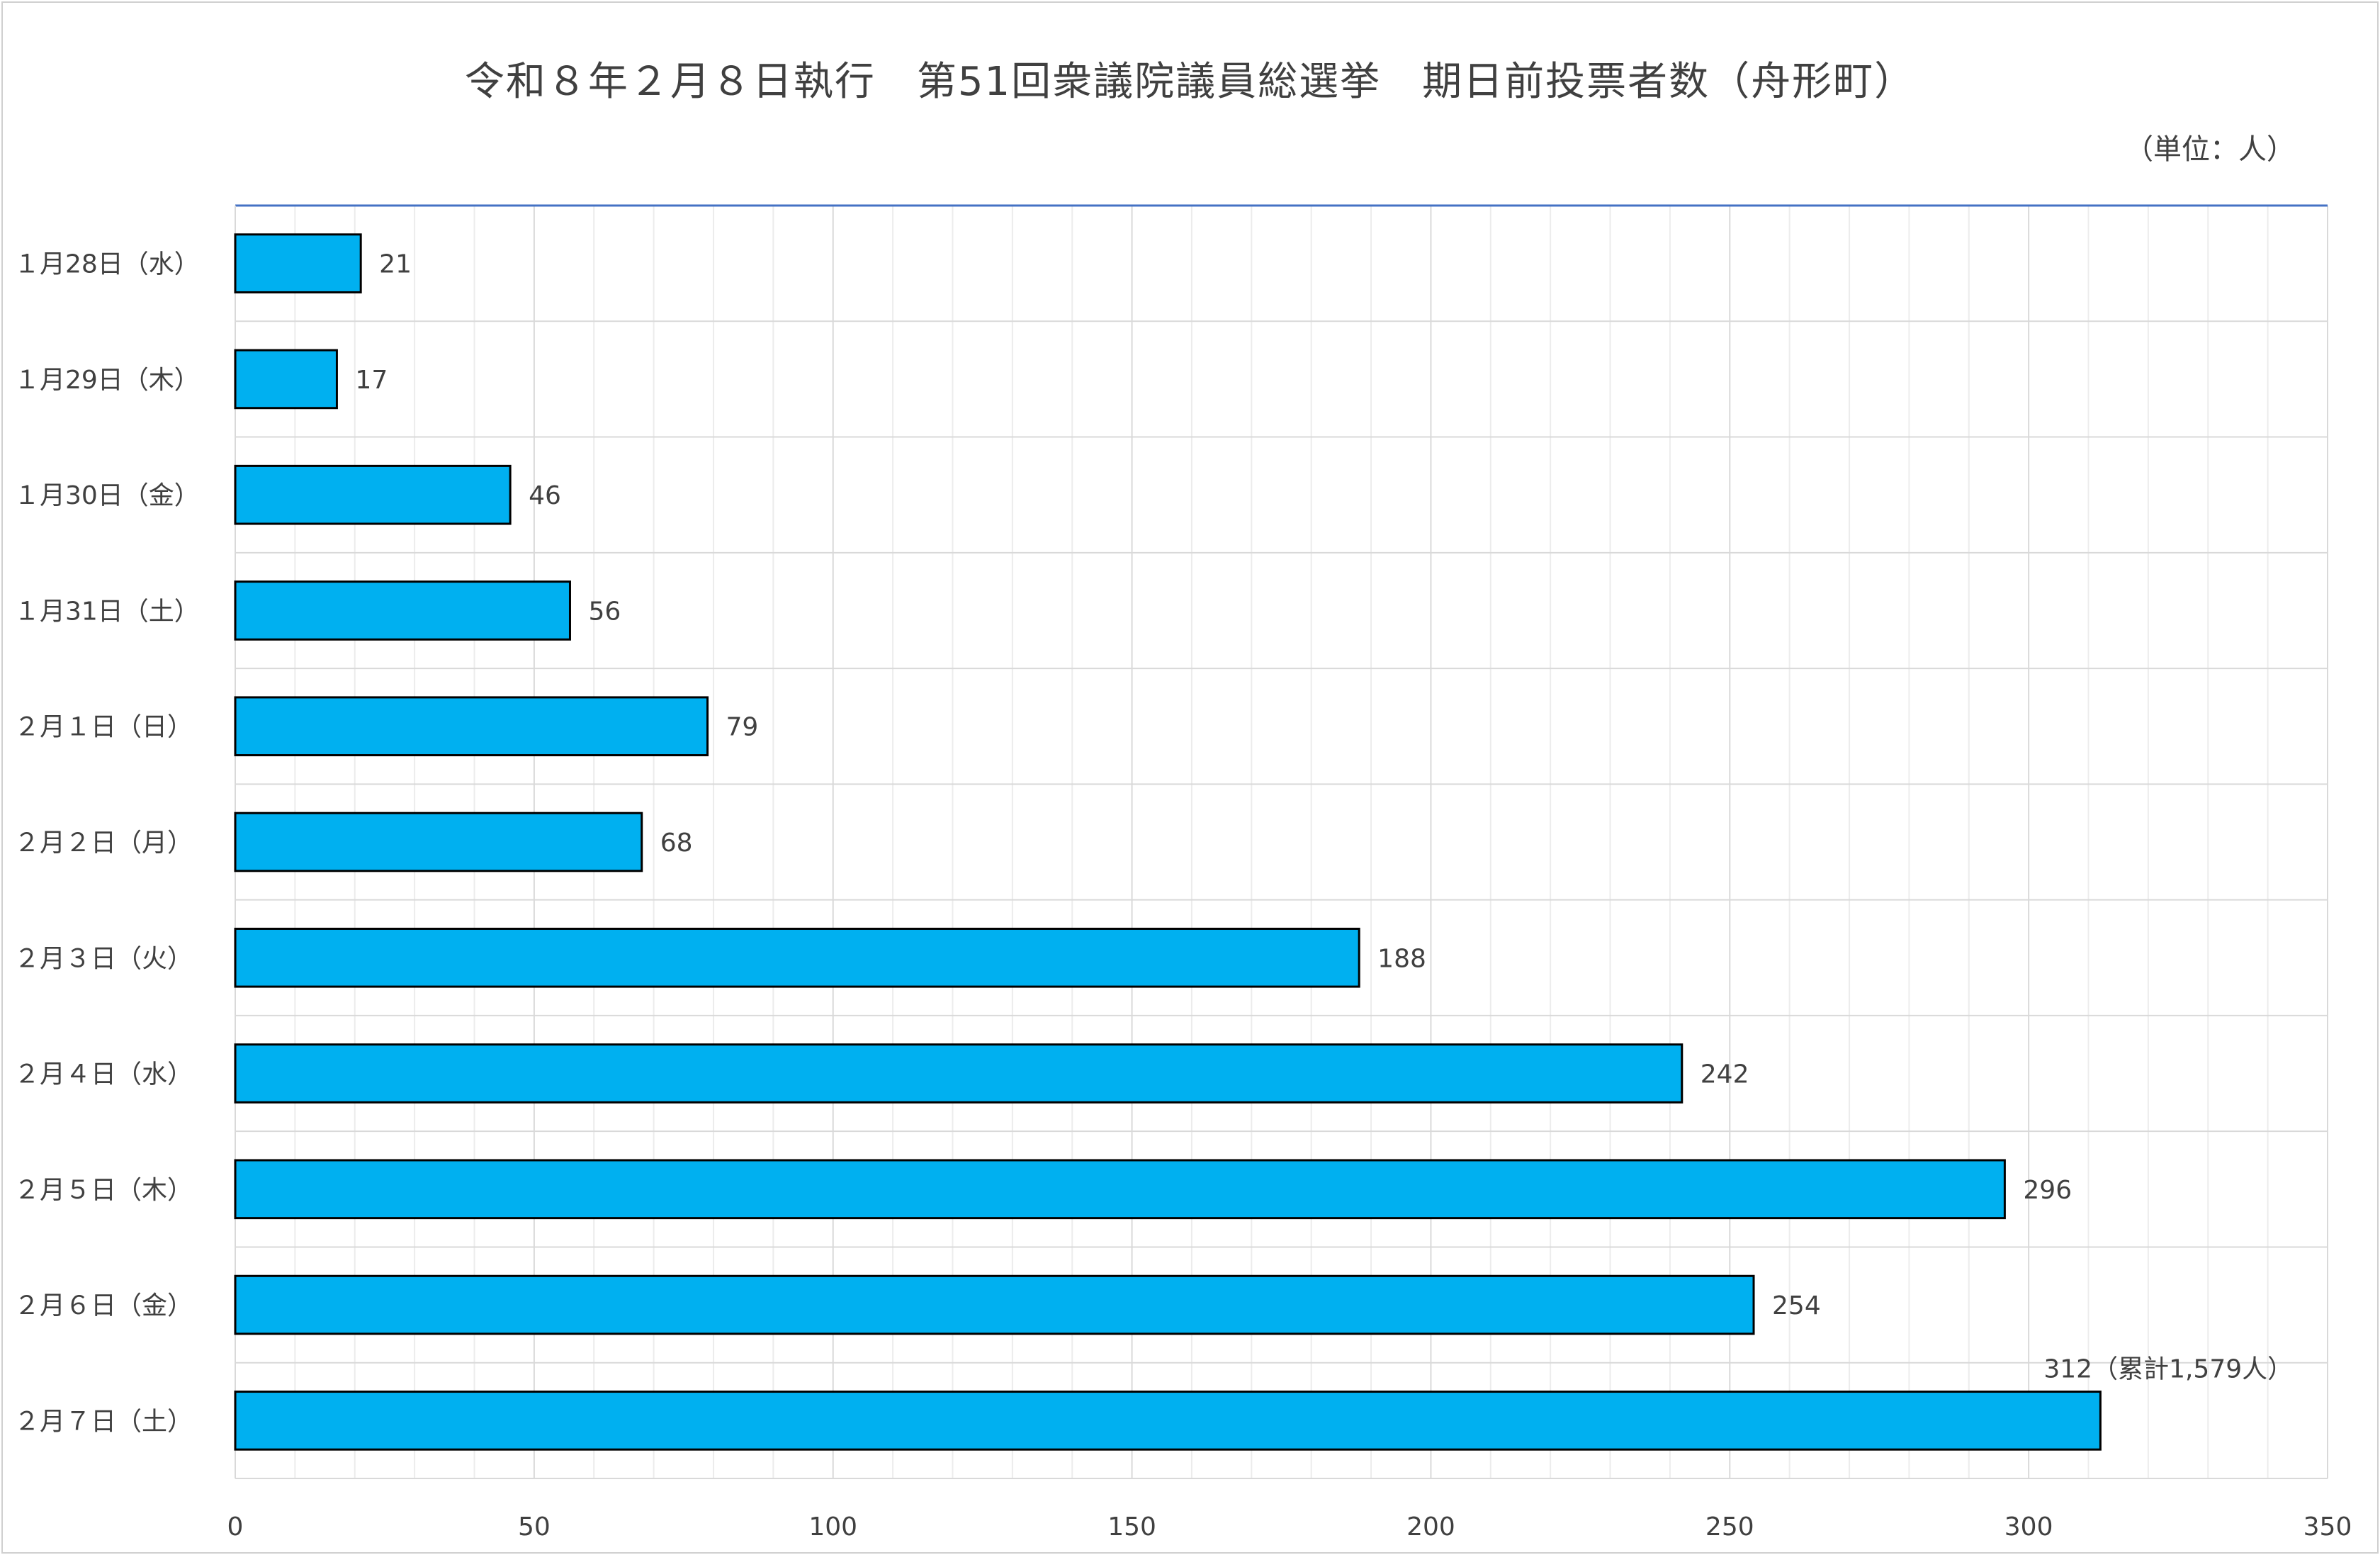 This screenshot has width=2380, height=1555. What do you see at coordinates (1729, 1527) in the screenshot?
I see `x-tick-label: 250` at bounding box center [1729, 1527].